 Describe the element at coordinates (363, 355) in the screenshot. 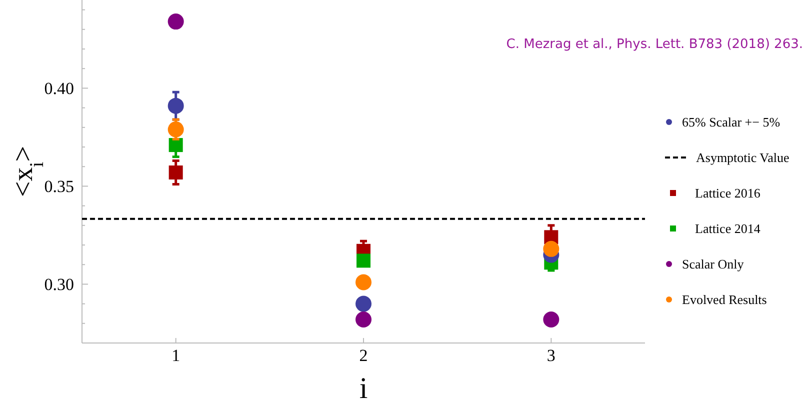

I see `x-tick-label: 2` at that location.